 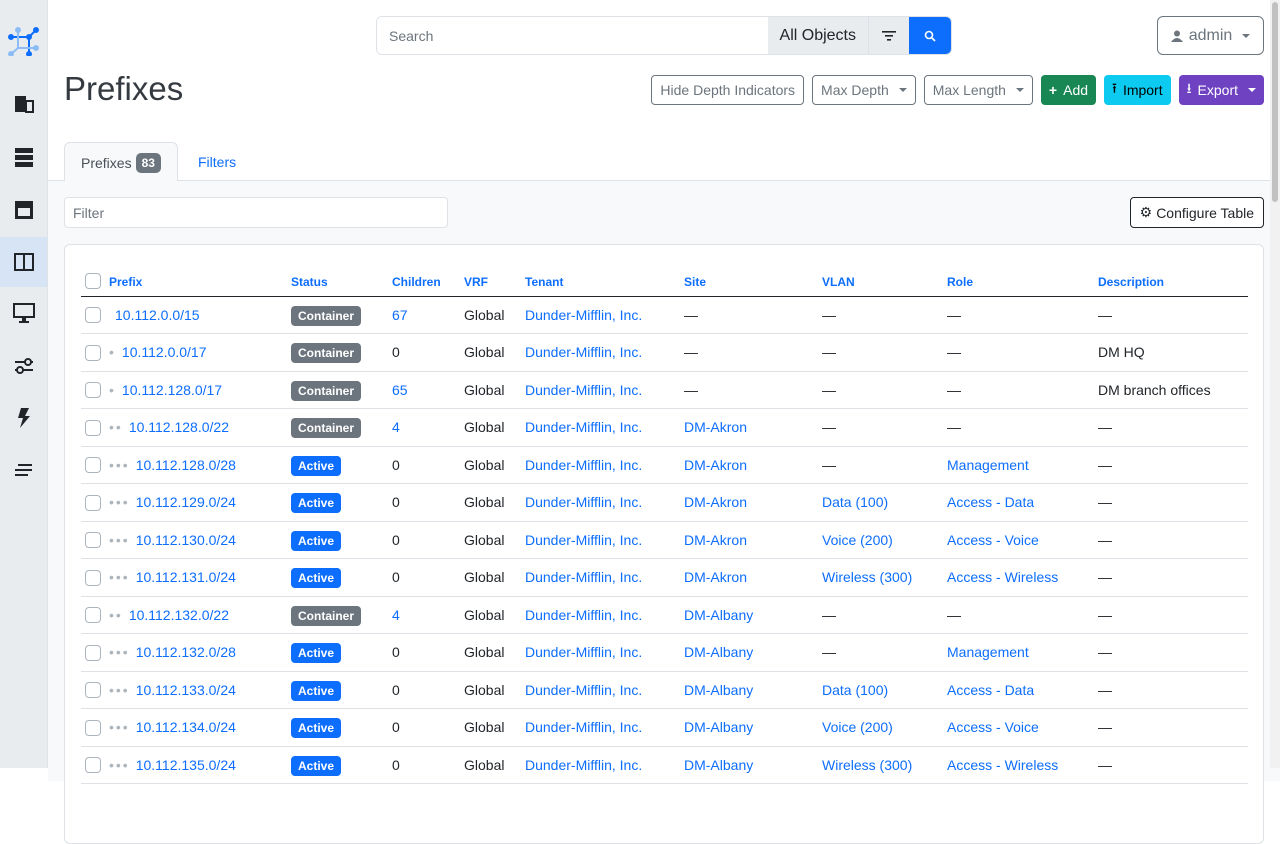 I want to click on devices-icon, so click(x=23, y=157).